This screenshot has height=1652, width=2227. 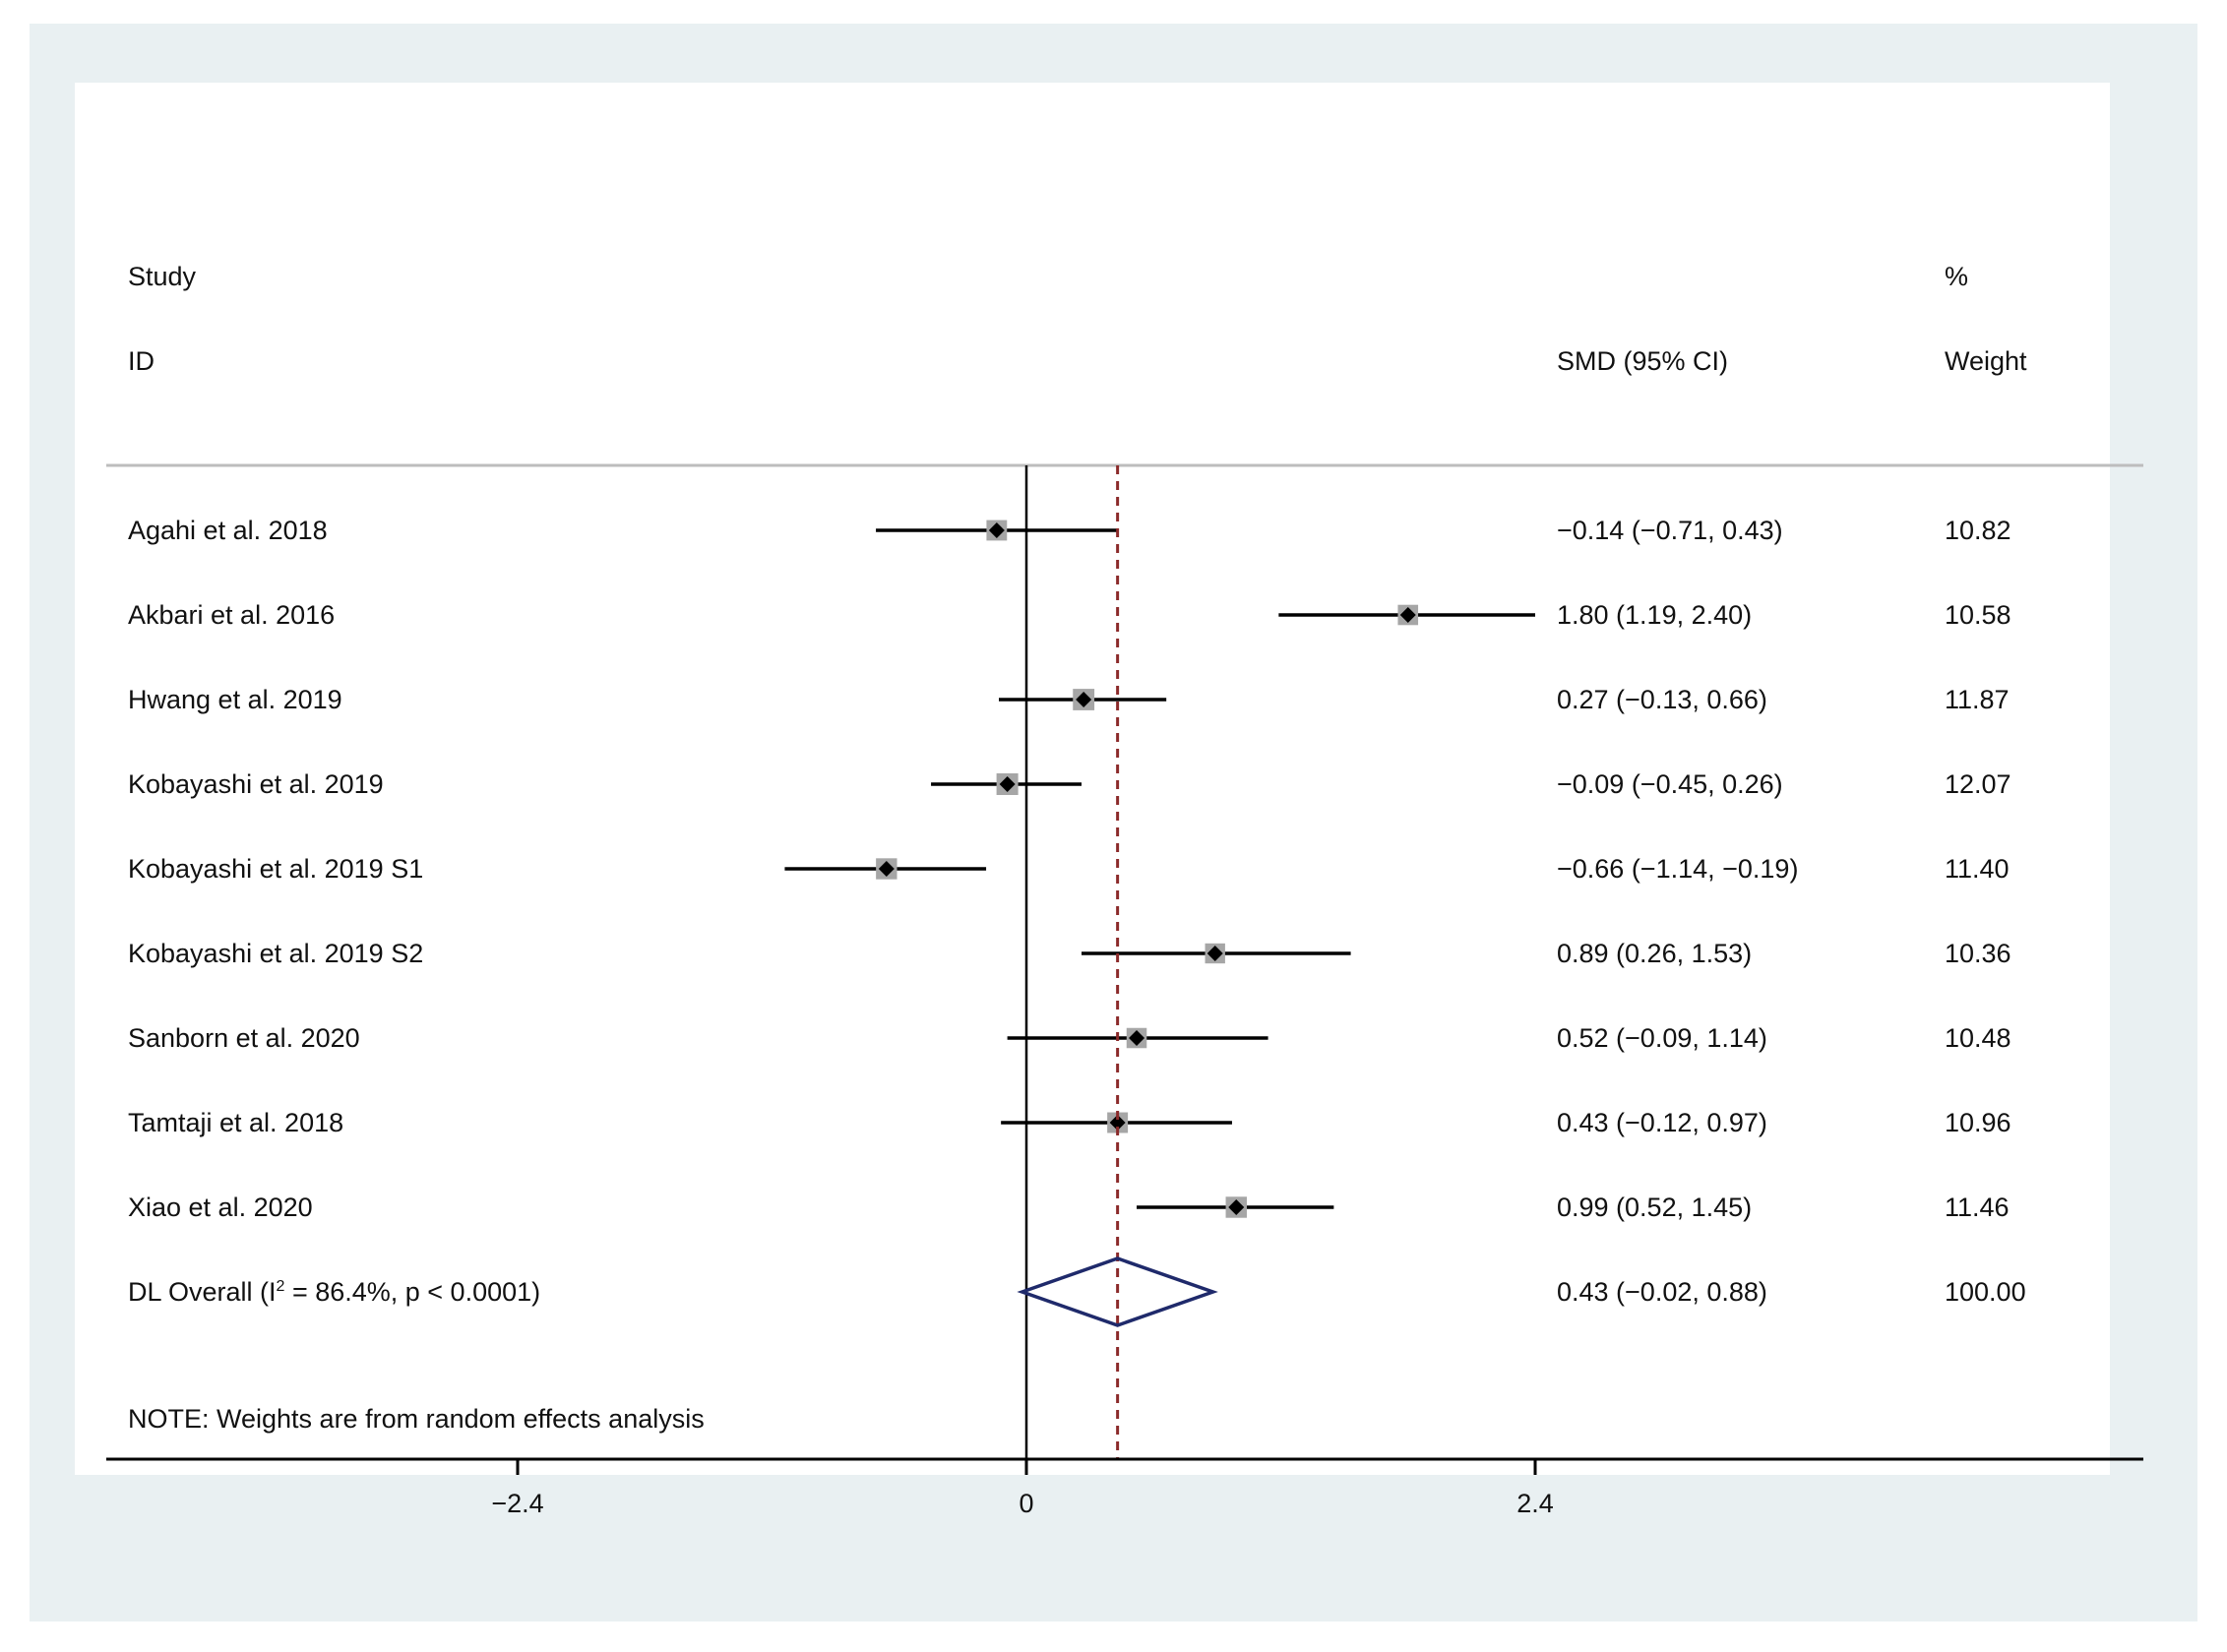 What do you see at coordinates (517, 1503) in the screenshot?
I see `x-tick-label: −2.4` at bounding box center [517, 1503].